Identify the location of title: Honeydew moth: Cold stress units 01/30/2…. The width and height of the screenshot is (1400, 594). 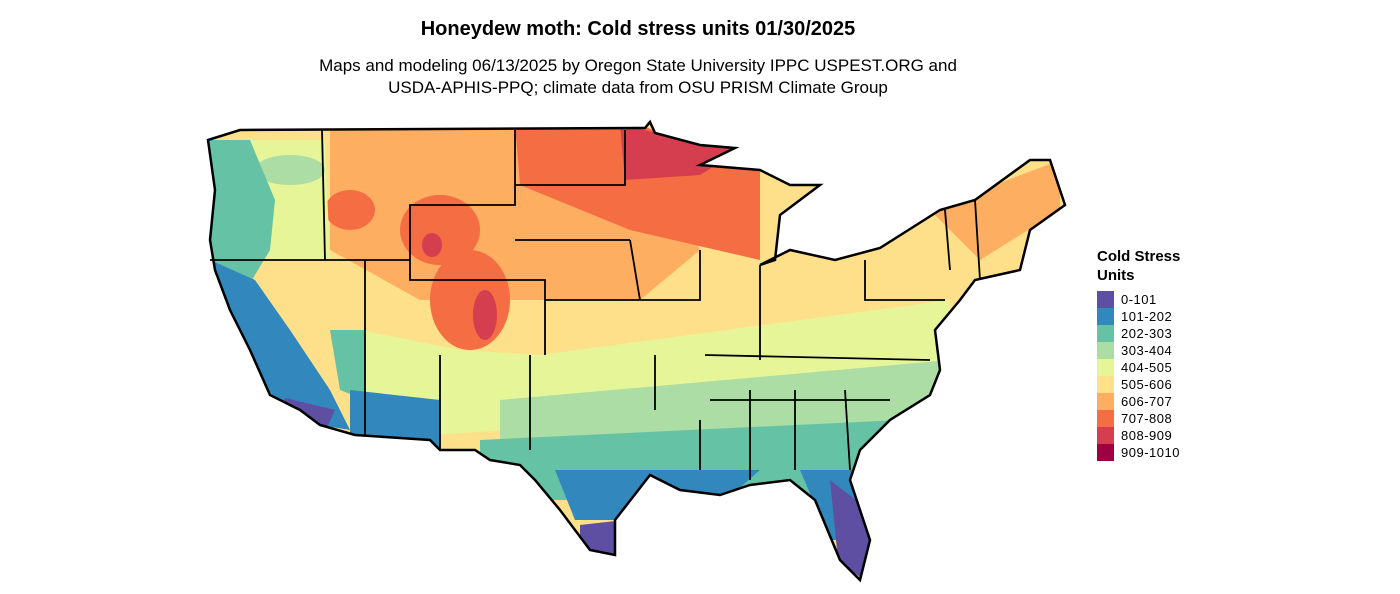
(638, 29).